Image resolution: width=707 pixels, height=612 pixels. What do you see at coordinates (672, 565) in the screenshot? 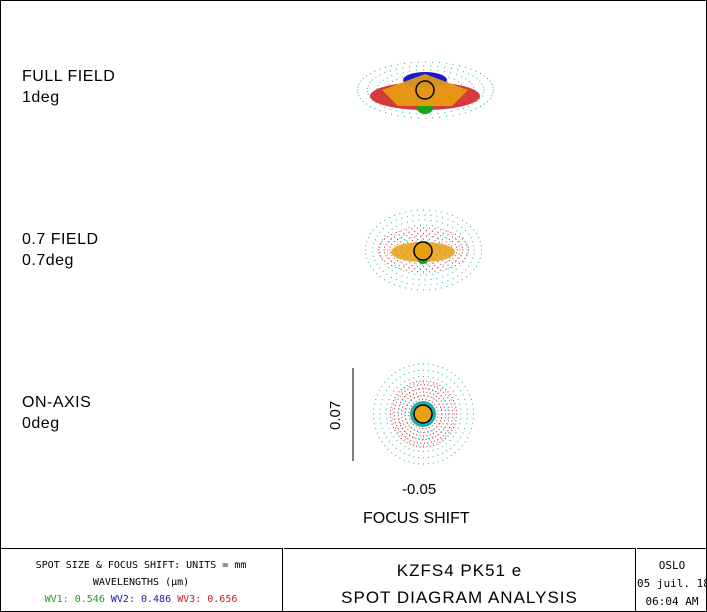
I see `program-name: OSLO` at bounding box center [672, 565].